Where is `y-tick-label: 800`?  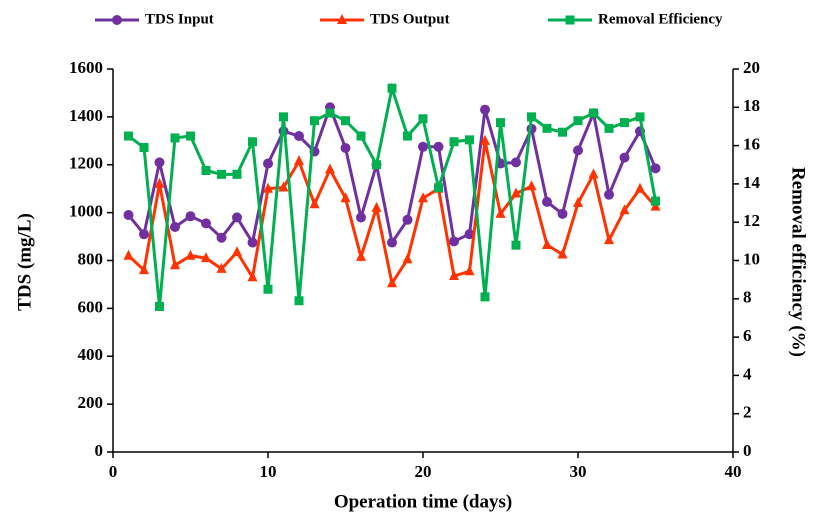 y-tick-label: 800 is located at coordinates (91, 258).